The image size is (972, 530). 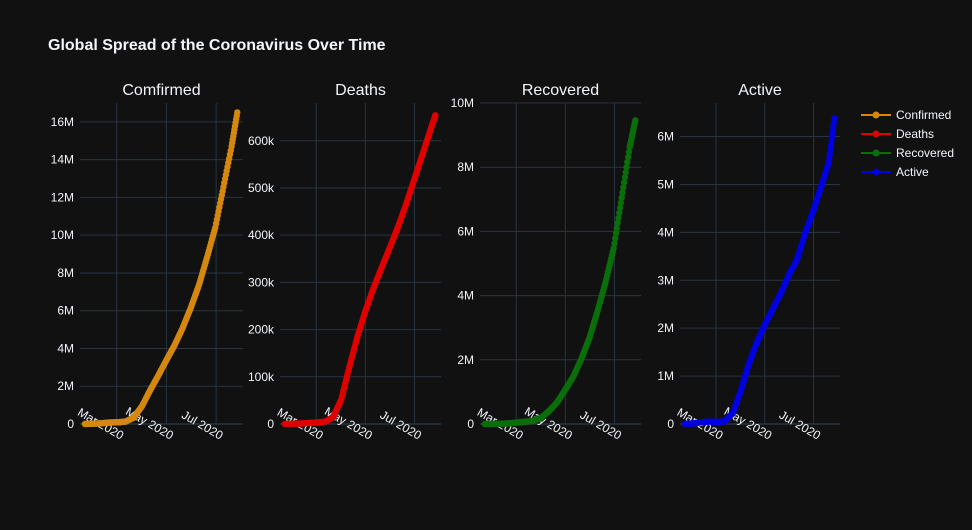 What do you see at coordinates (895, 172) in the screenshot?
I see `legend-item-active: Active` at bounding box center [895, 172].